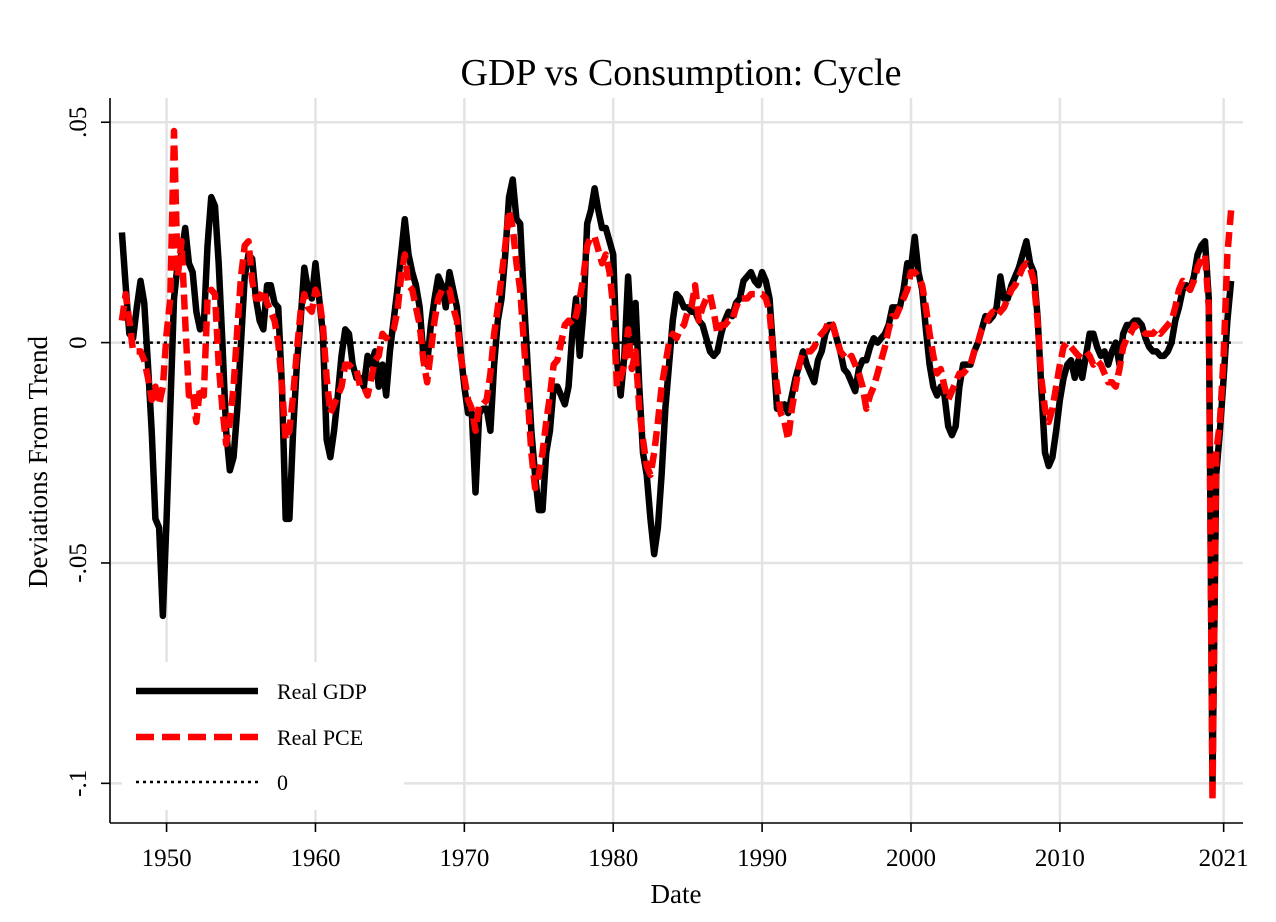 This screenshot has height=922, width=1276. Describe the element at coordinates (78, 783) in the screenshot. I see `y-tick-label: -.1` at that location.